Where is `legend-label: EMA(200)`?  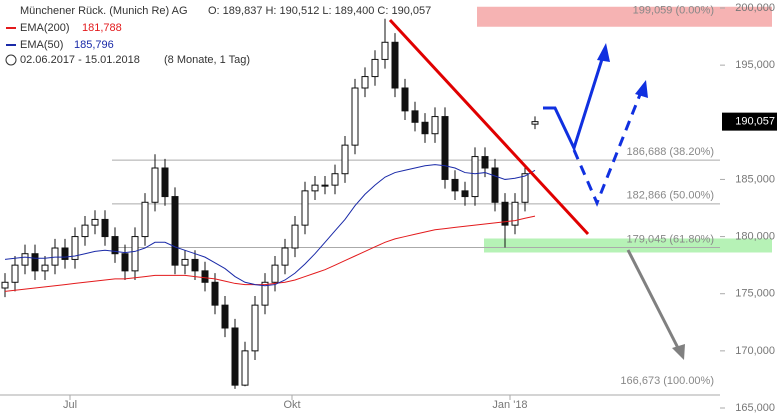
legend-label: EMA(200) is located at coordinates (45, 28).